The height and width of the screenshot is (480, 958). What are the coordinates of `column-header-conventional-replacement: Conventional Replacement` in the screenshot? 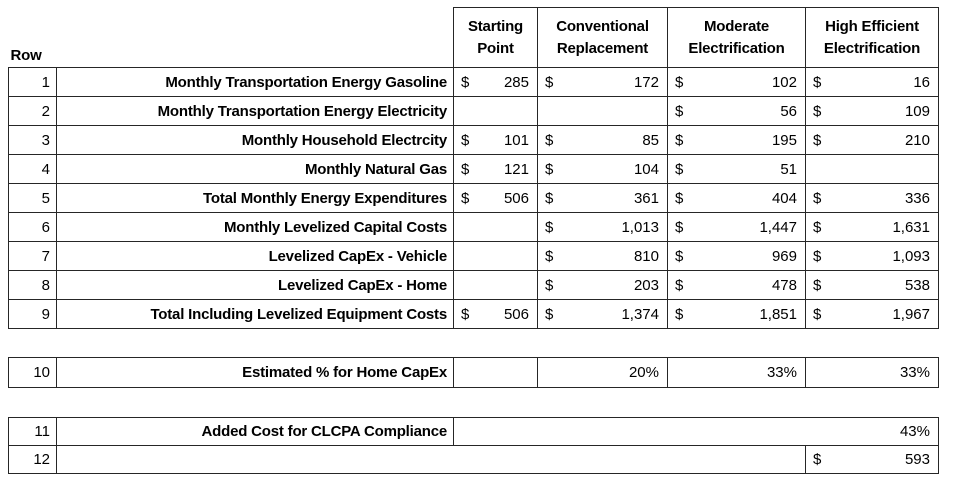 It's located at (602, 37).